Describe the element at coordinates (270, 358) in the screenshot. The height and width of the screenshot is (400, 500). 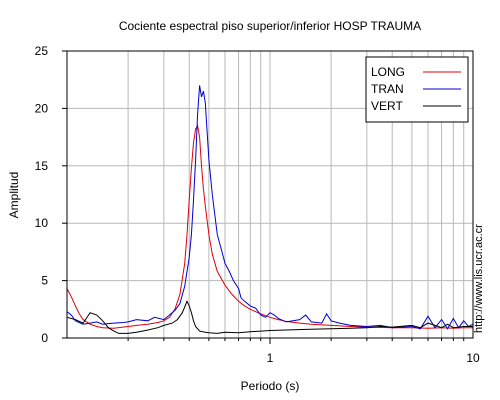
I see `x-tick-label: 1` at that location.